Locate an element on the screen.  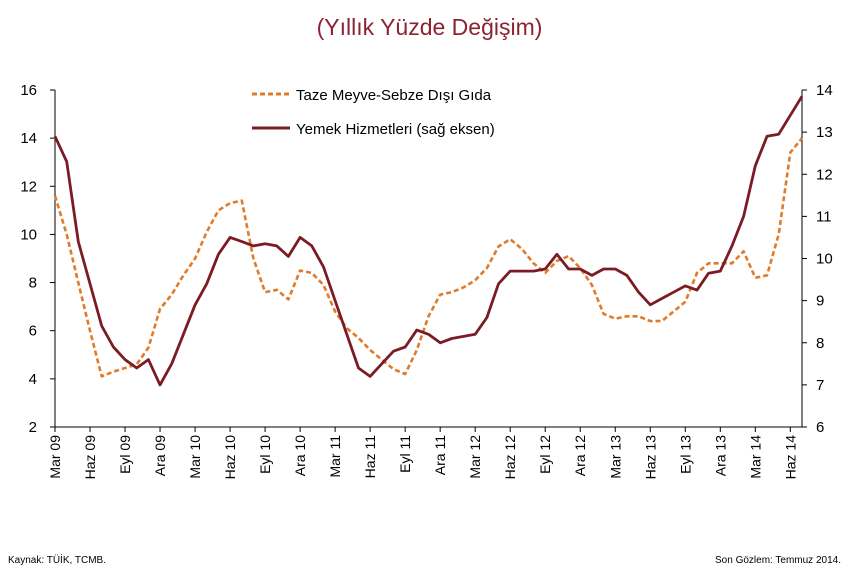
x-tick-label: Haz 12 is located at coordinates (510, 457).